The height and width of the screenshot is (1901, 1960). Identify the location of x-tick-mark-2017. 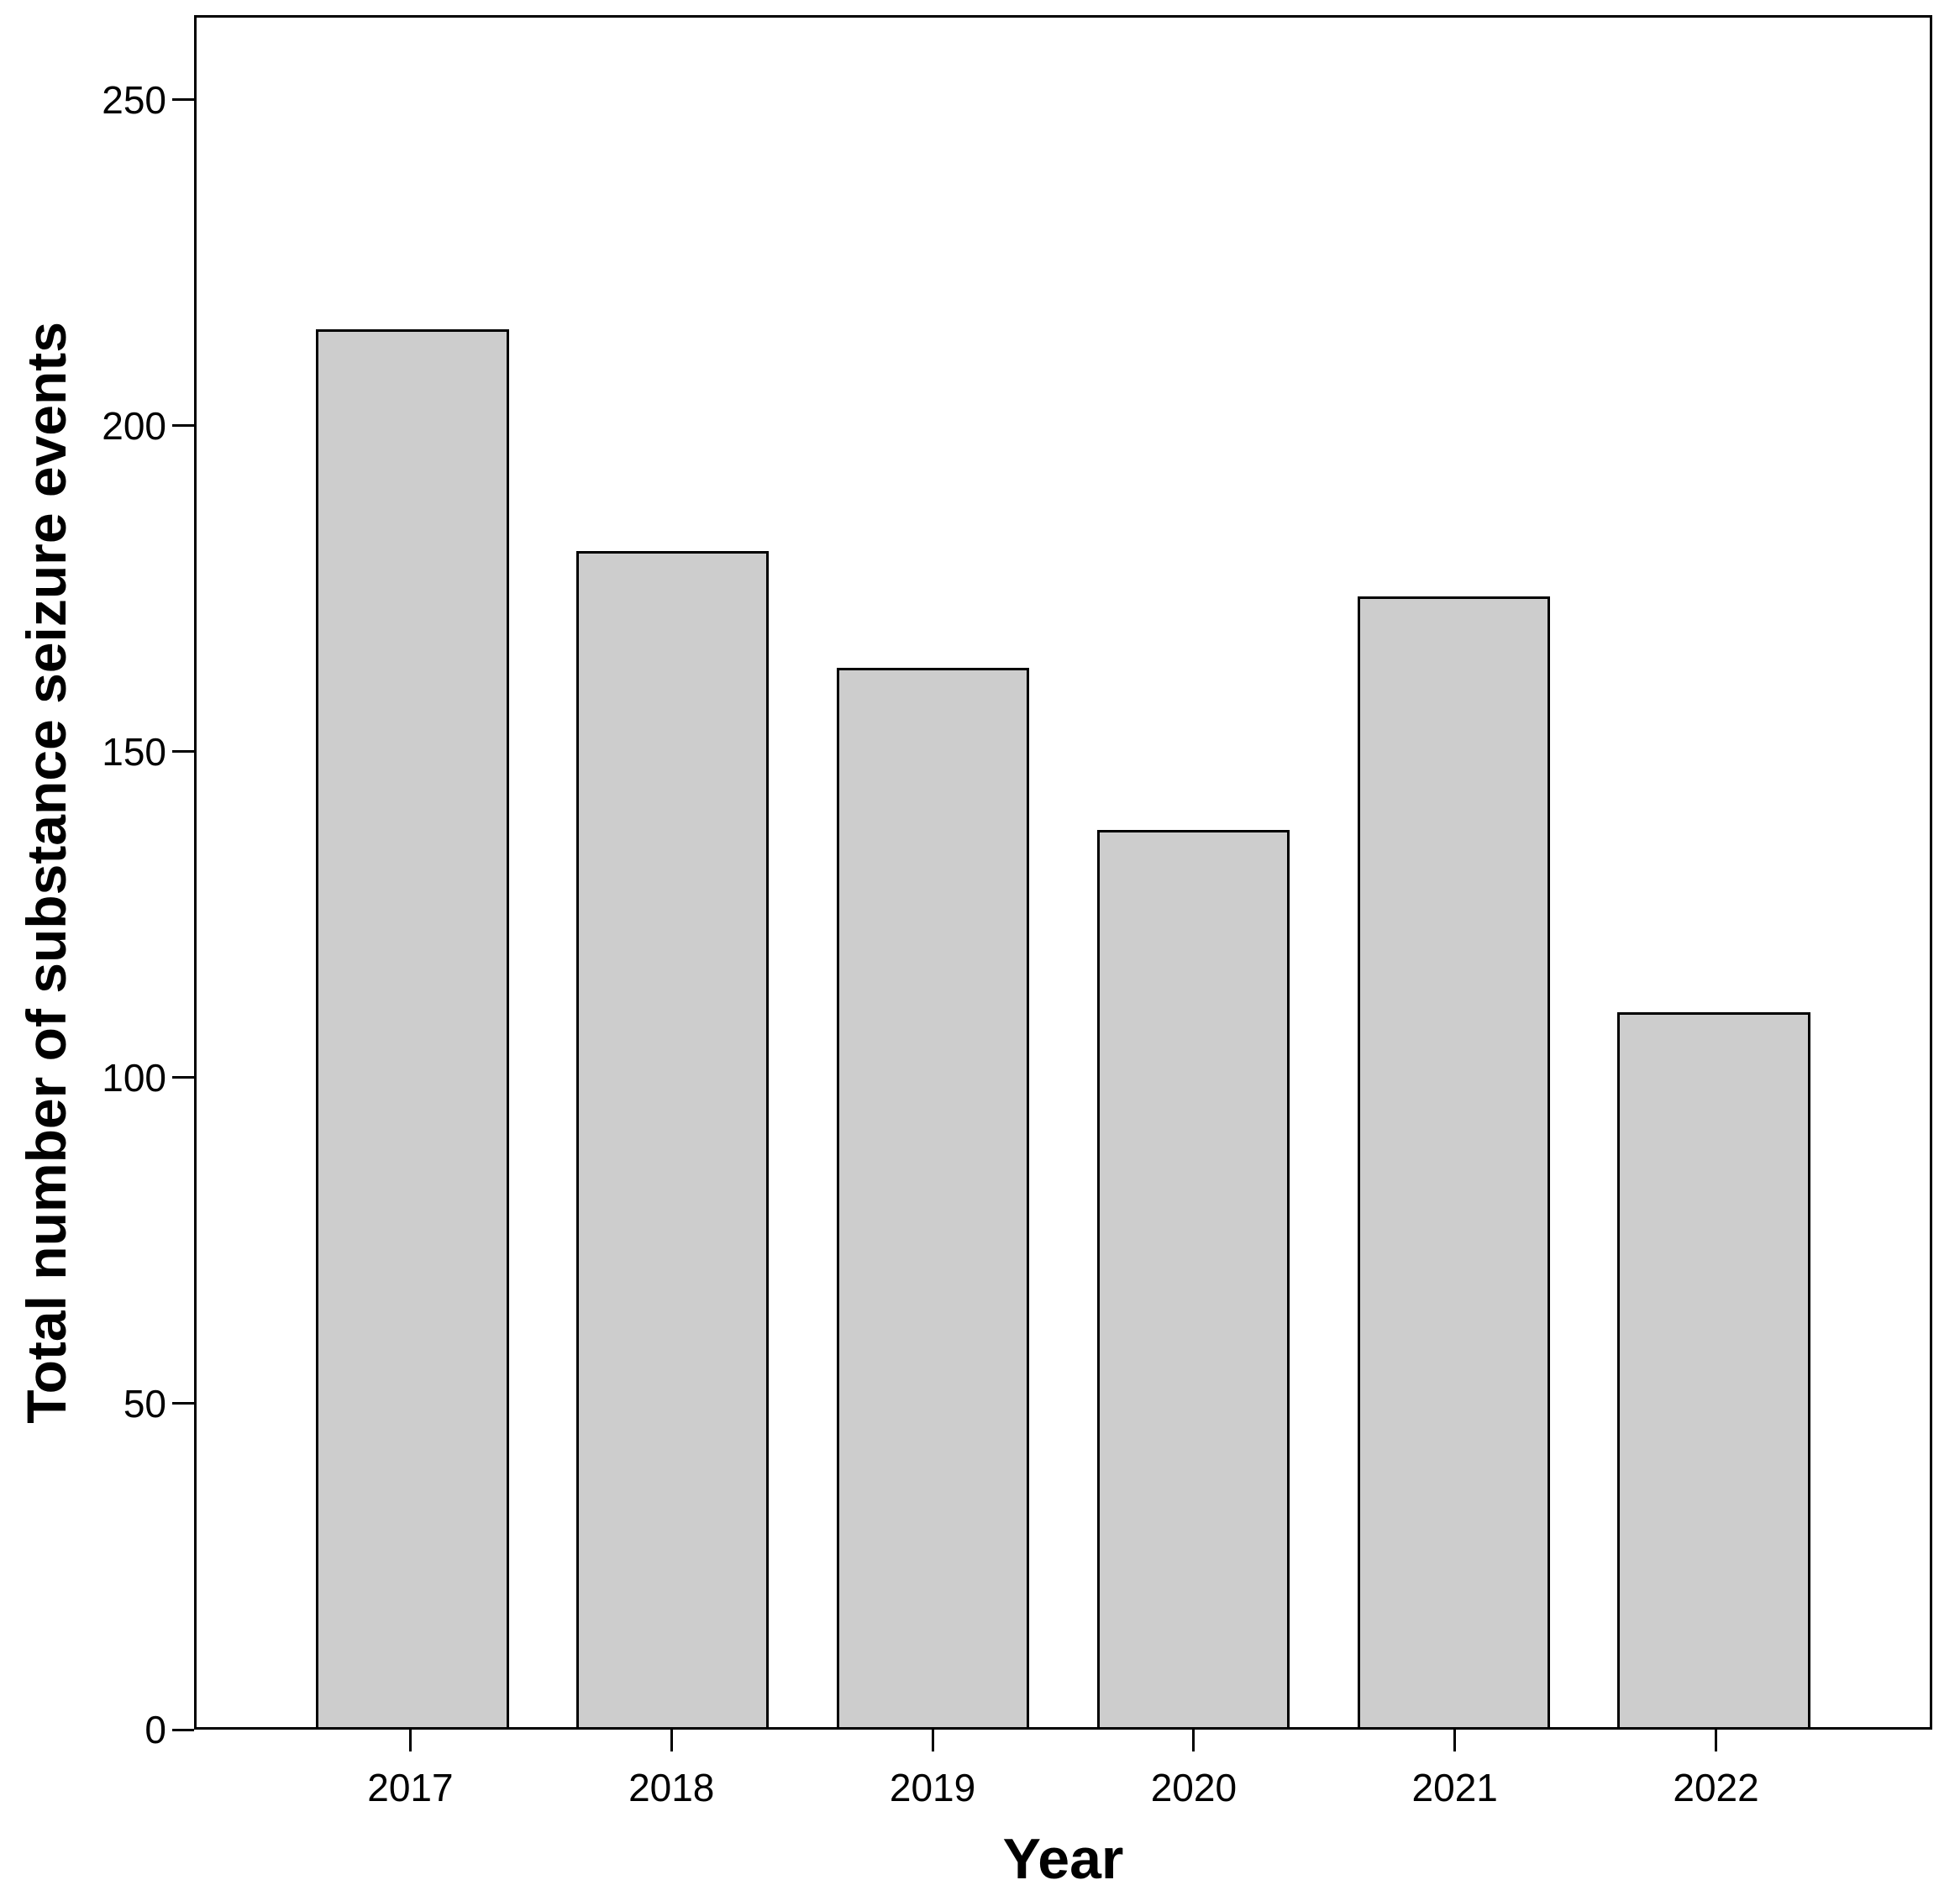
(410, 1740).